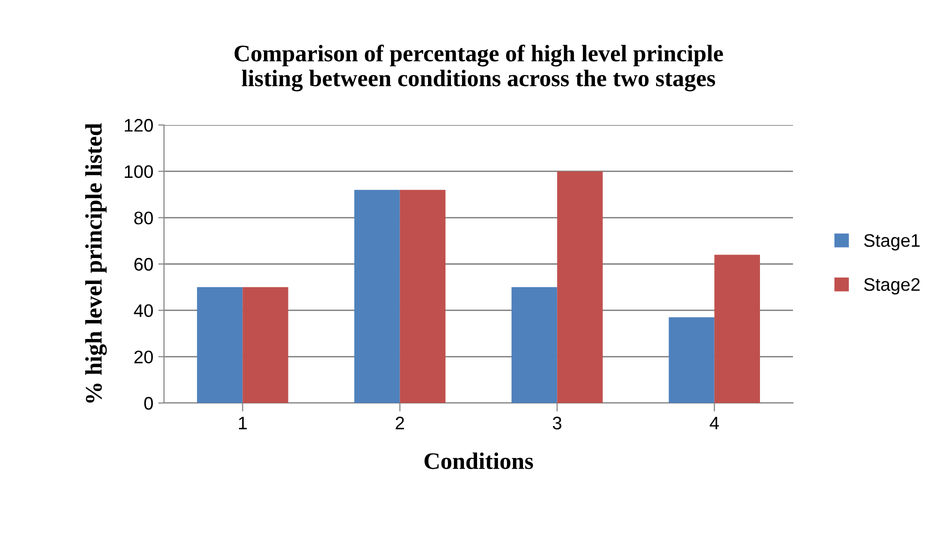 Image resolution: width=942 pixels, height=535 pixels. I want to click on x-tick-label: 2, so click(400, 423).